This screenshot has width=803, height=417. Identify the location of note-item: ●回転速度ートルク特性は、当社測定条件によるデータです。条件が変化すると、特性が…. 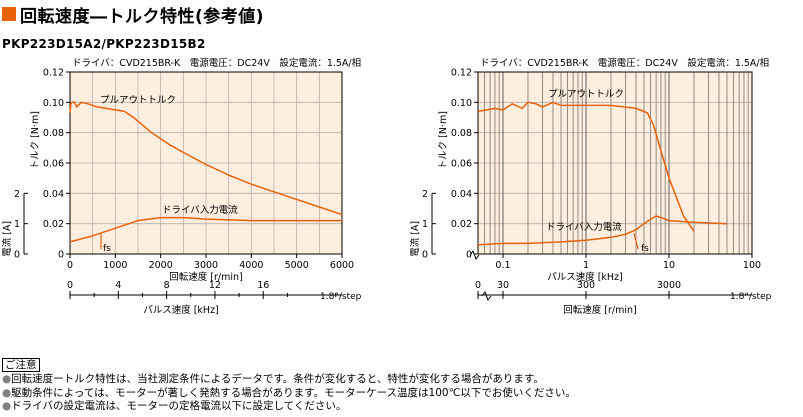
(289, 380).